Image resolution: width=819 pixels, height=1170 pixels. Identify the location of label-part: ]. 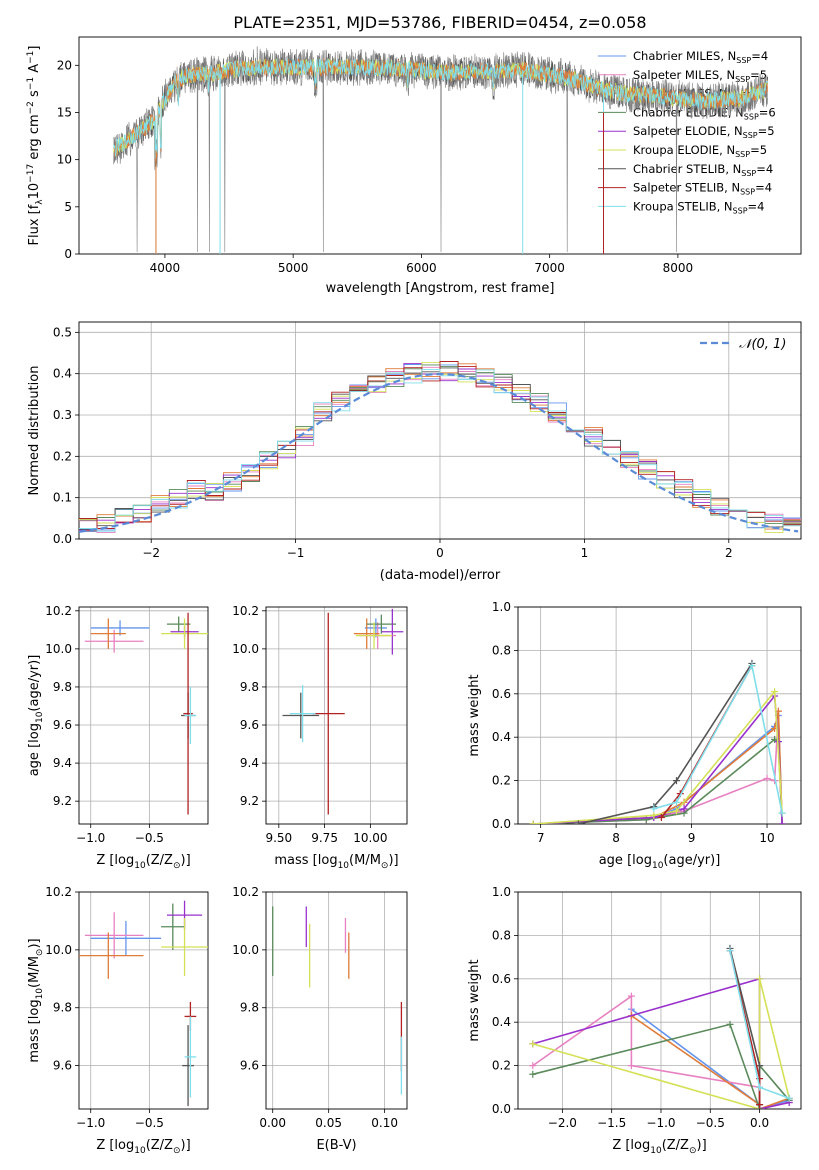
(34, 48).